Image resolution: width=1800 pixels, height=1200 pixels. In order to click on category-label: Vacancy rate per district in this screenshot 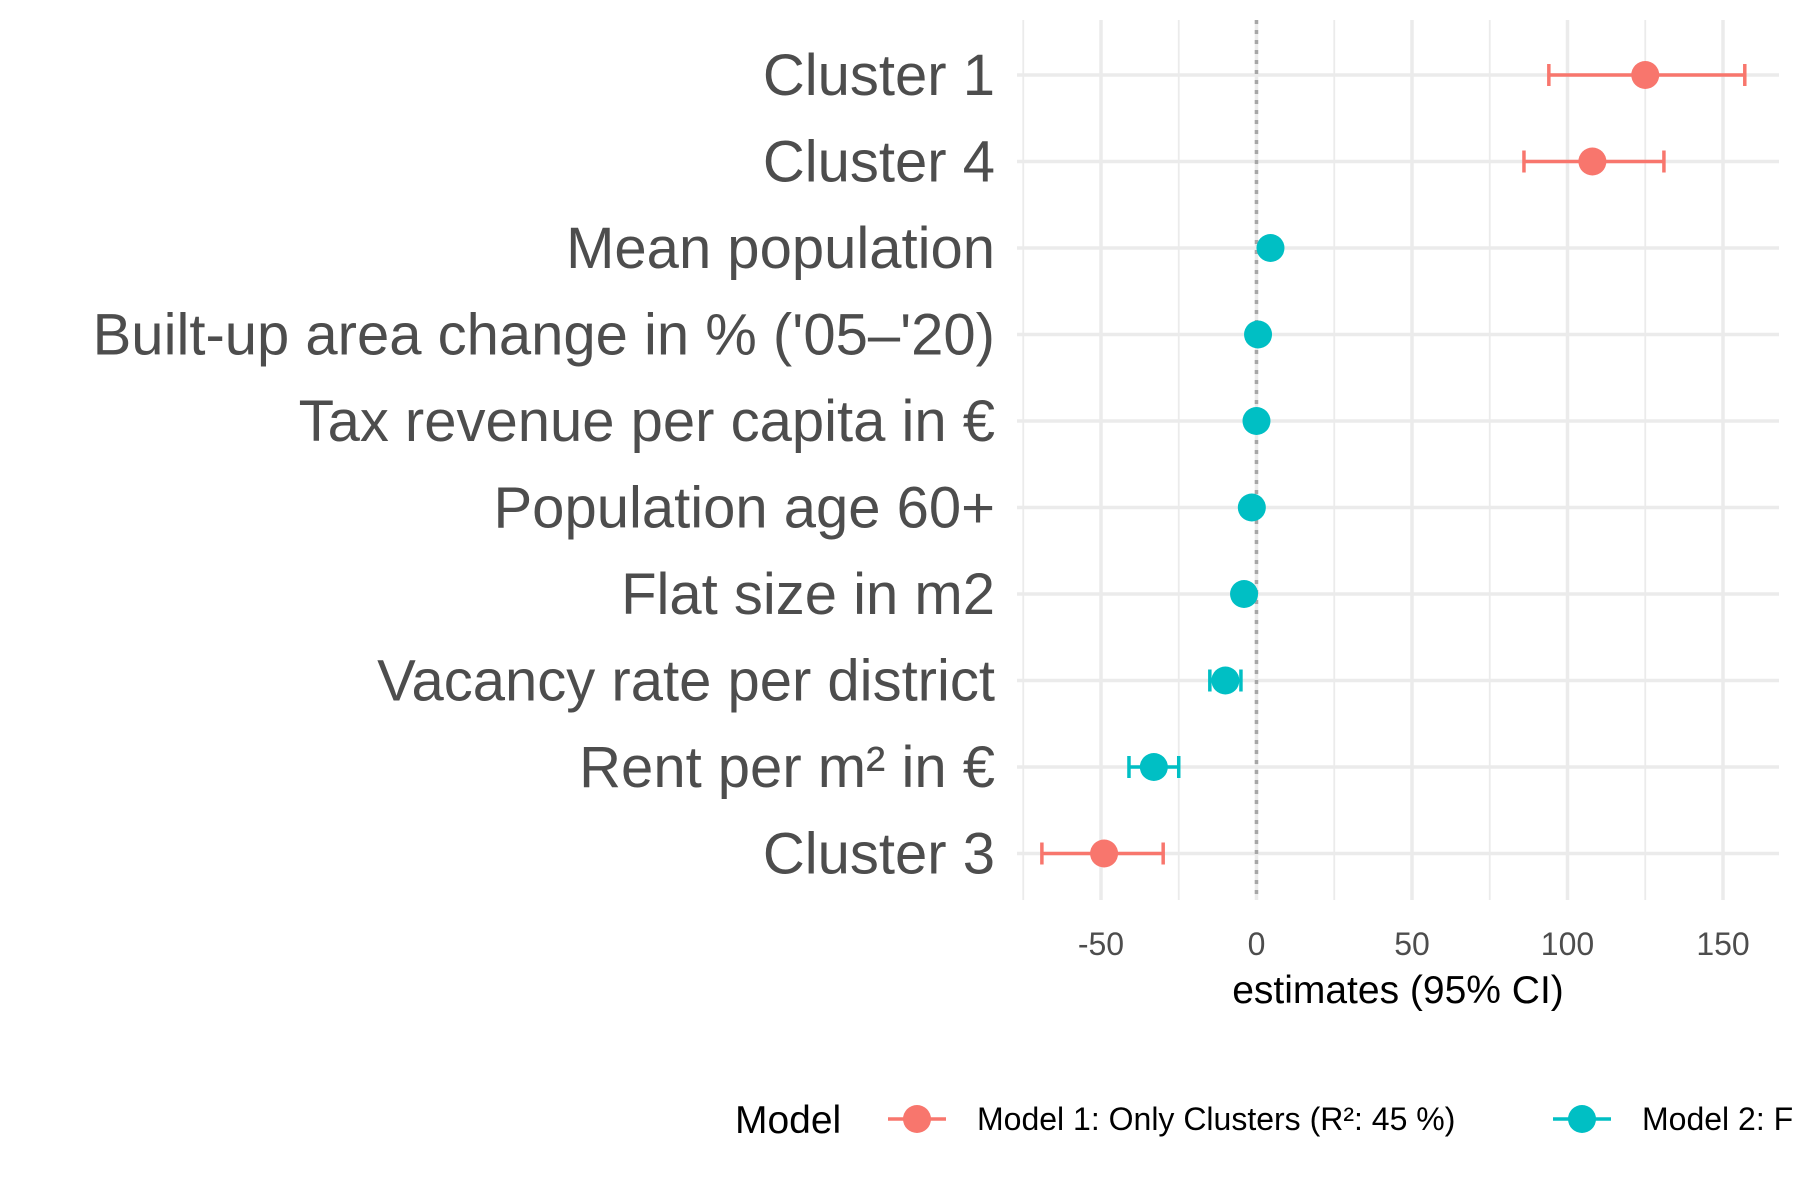, I will do `click(686, 681)`.